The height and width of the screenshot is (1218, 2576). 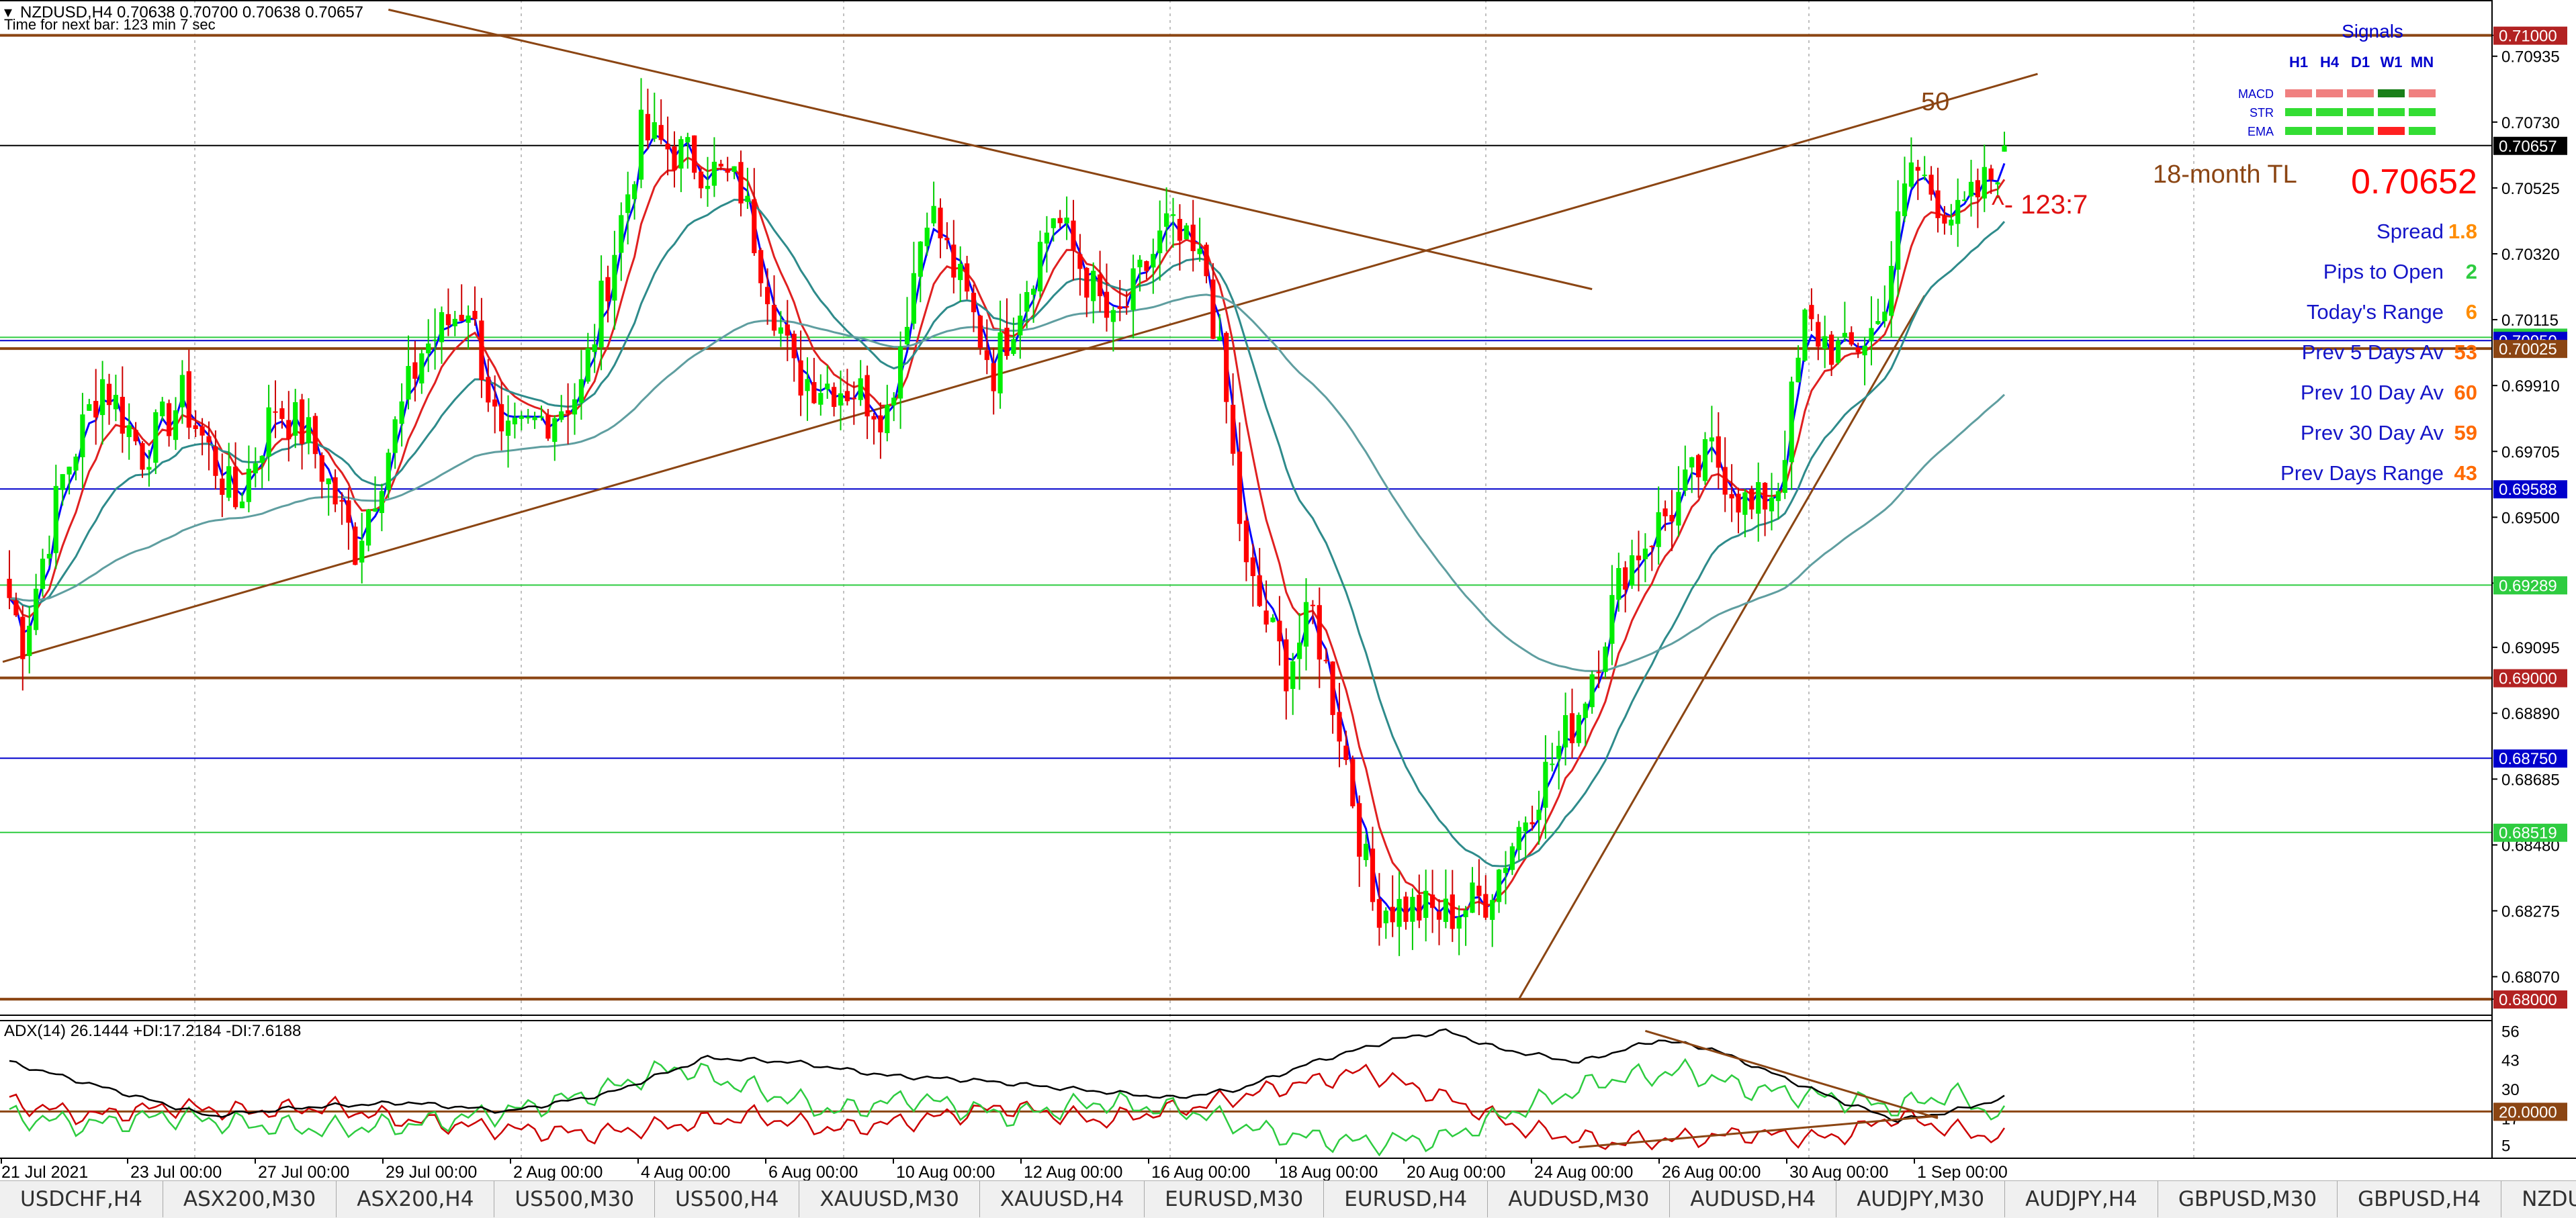 I want to click on y-tick-label: 0.69095, so click(x=2531, y=648).